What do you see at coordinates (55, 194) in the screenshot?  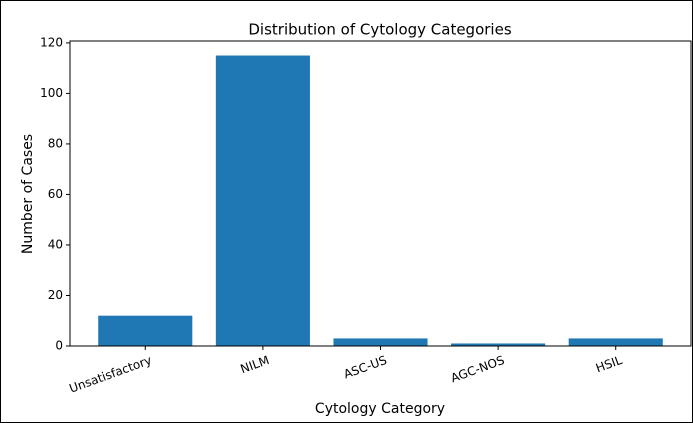 I see `y-tick-label: 60` at bounding box center [55, 194].